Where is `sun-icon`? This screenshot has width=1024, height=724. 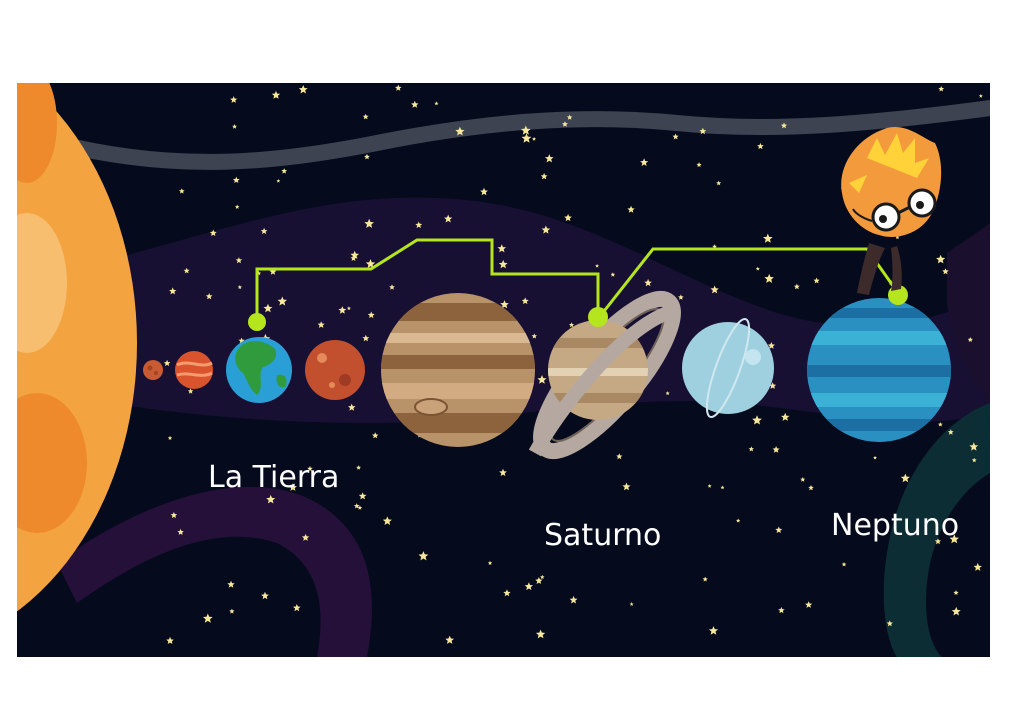
sun-icon is located at coordinates (77, 347).